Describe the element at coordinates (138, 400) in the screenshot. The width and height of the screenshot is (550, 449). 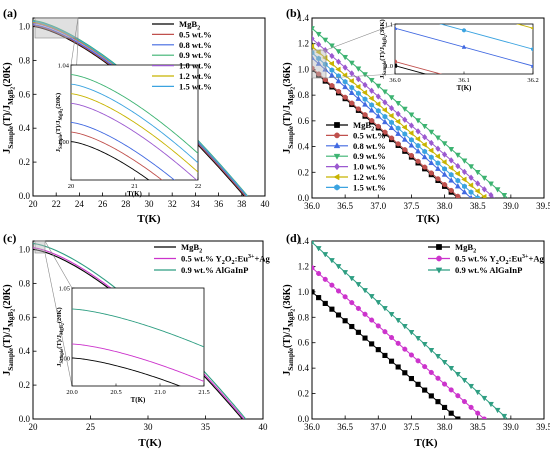
I see `inset-x-axis-label: T(K)` at that location.